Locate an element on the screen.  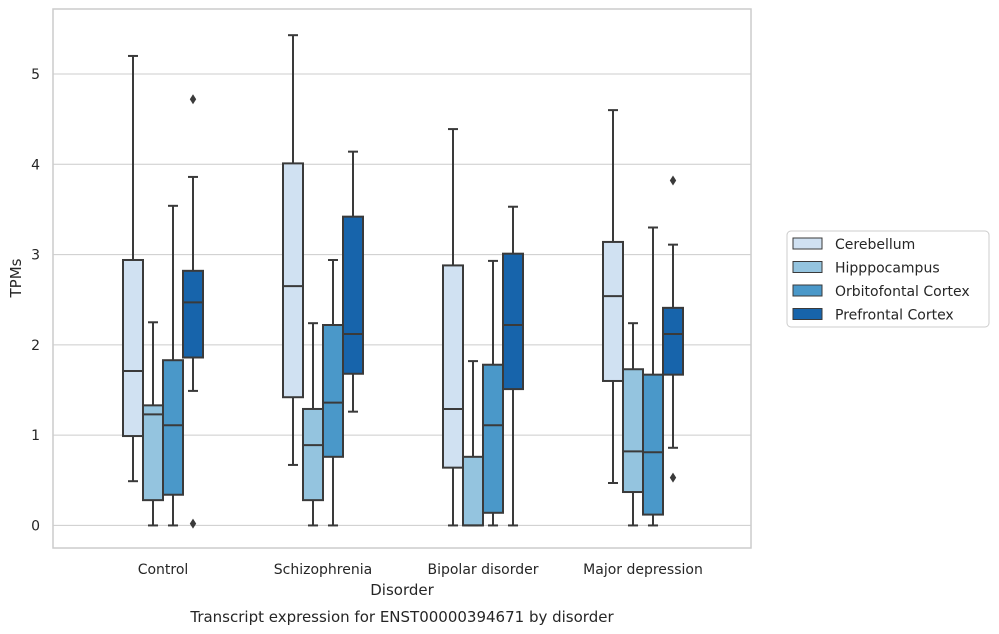
legend-label: Cerebellum is located at coordinates (875, 245).